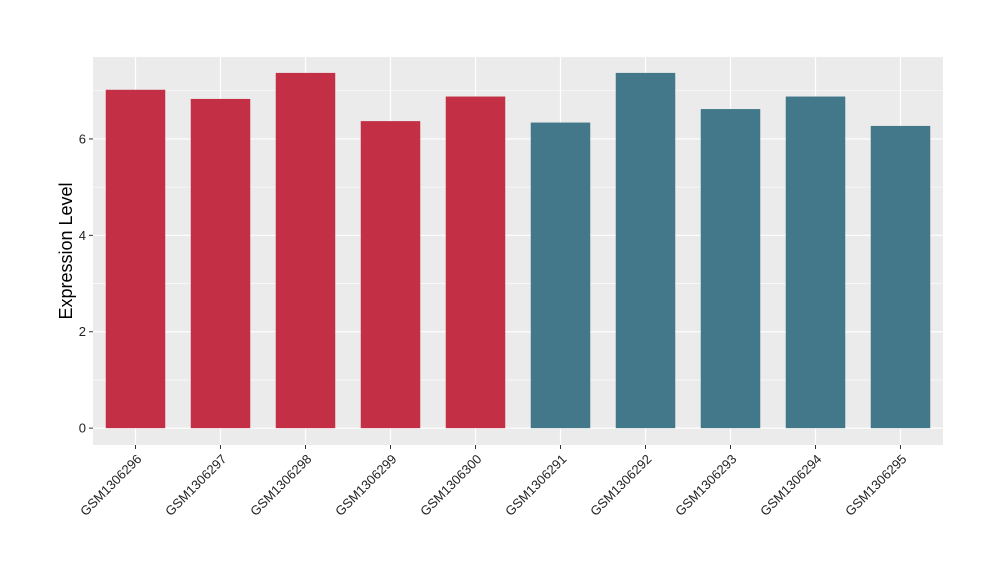  What do you see at coordinates (110, 484) in the screenshot?
I see `x-tick-label: GSM1306296` at bounding box center [110, 484].